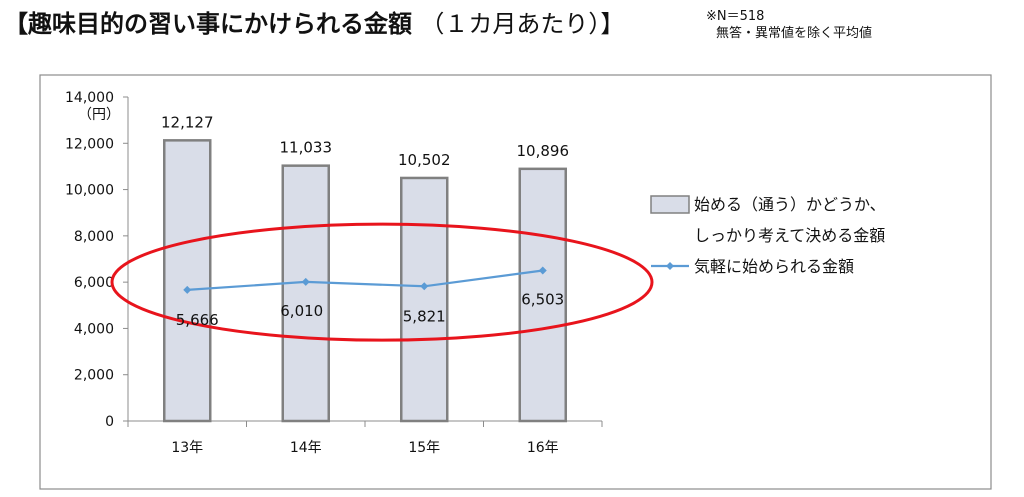 The height and width of the screenshot is (497, 1024). Describe the element at coordinates (94, 237) in the screenshot. I see `y-tick-label: 8,000` at that location.